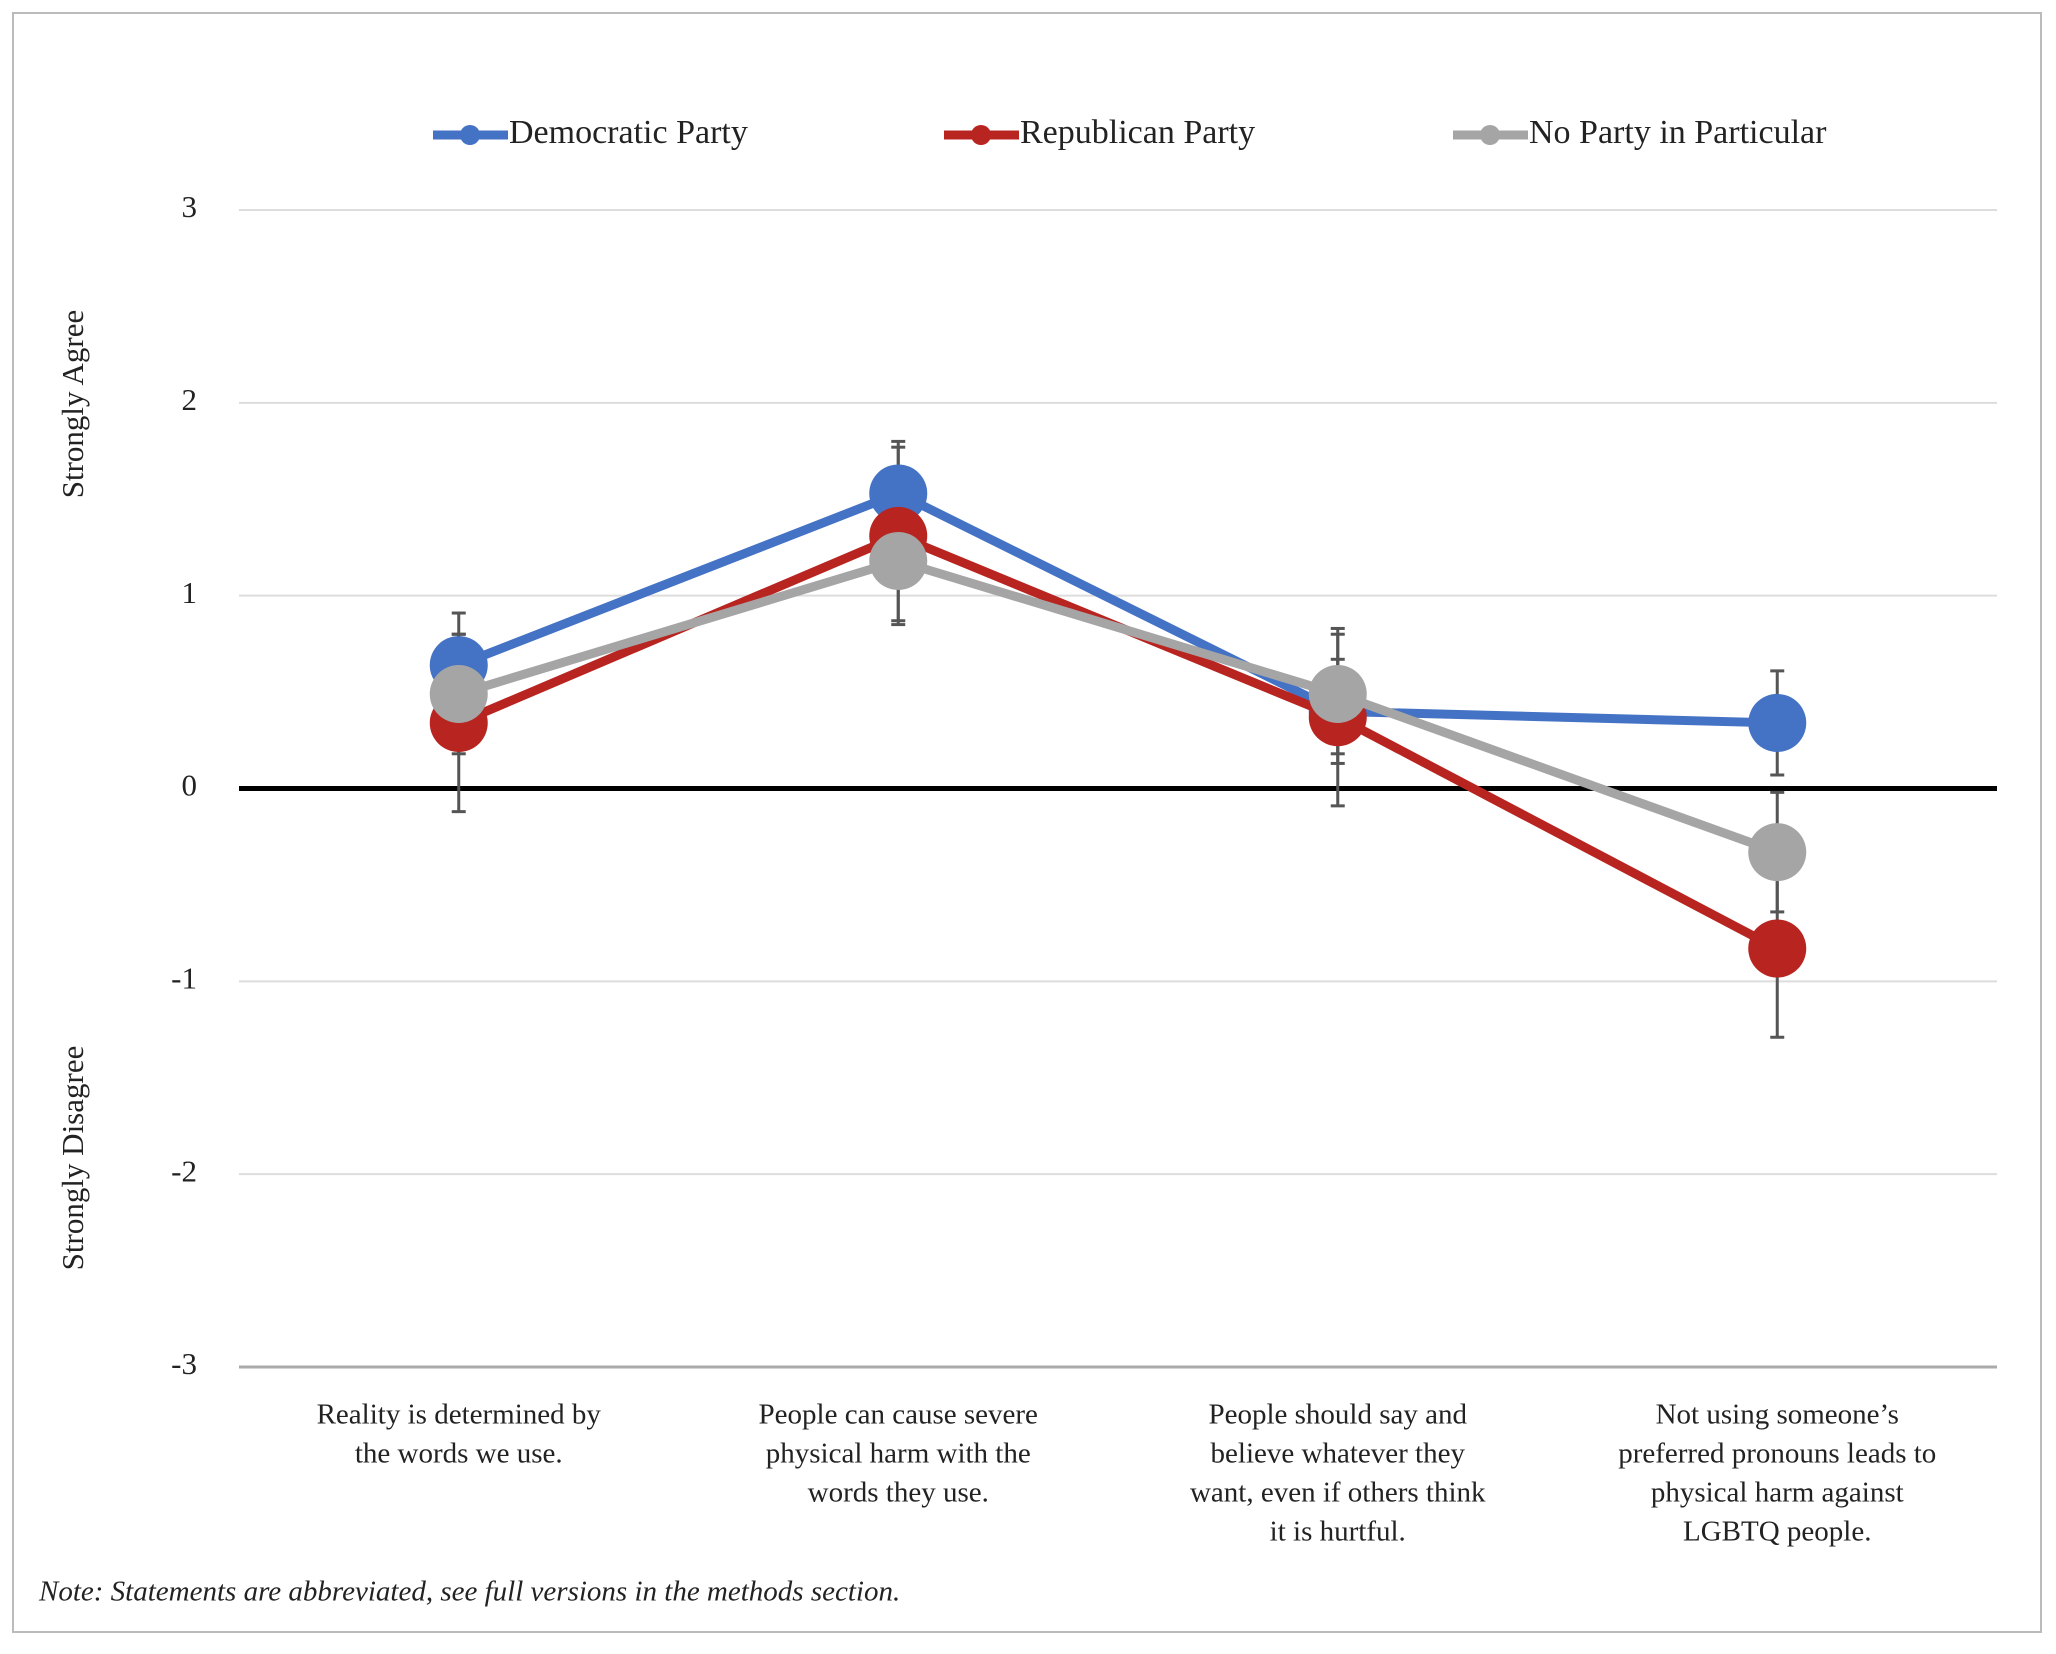  Describe the element at coordinates (898, 1454) in the screenshot. I see `x-tick-label: physical harm with the` at that location.